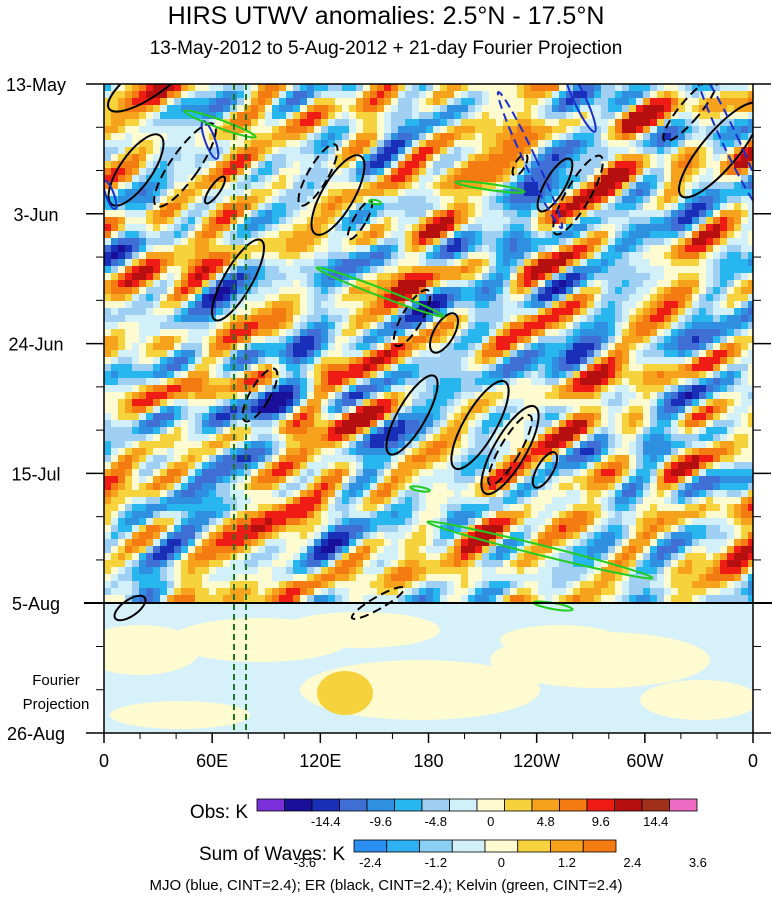  What do you see at coordinates (490, 821) in the screenshot?
I see `obs-colorbar-tick-label: 0` at bounding box center [490, 821].